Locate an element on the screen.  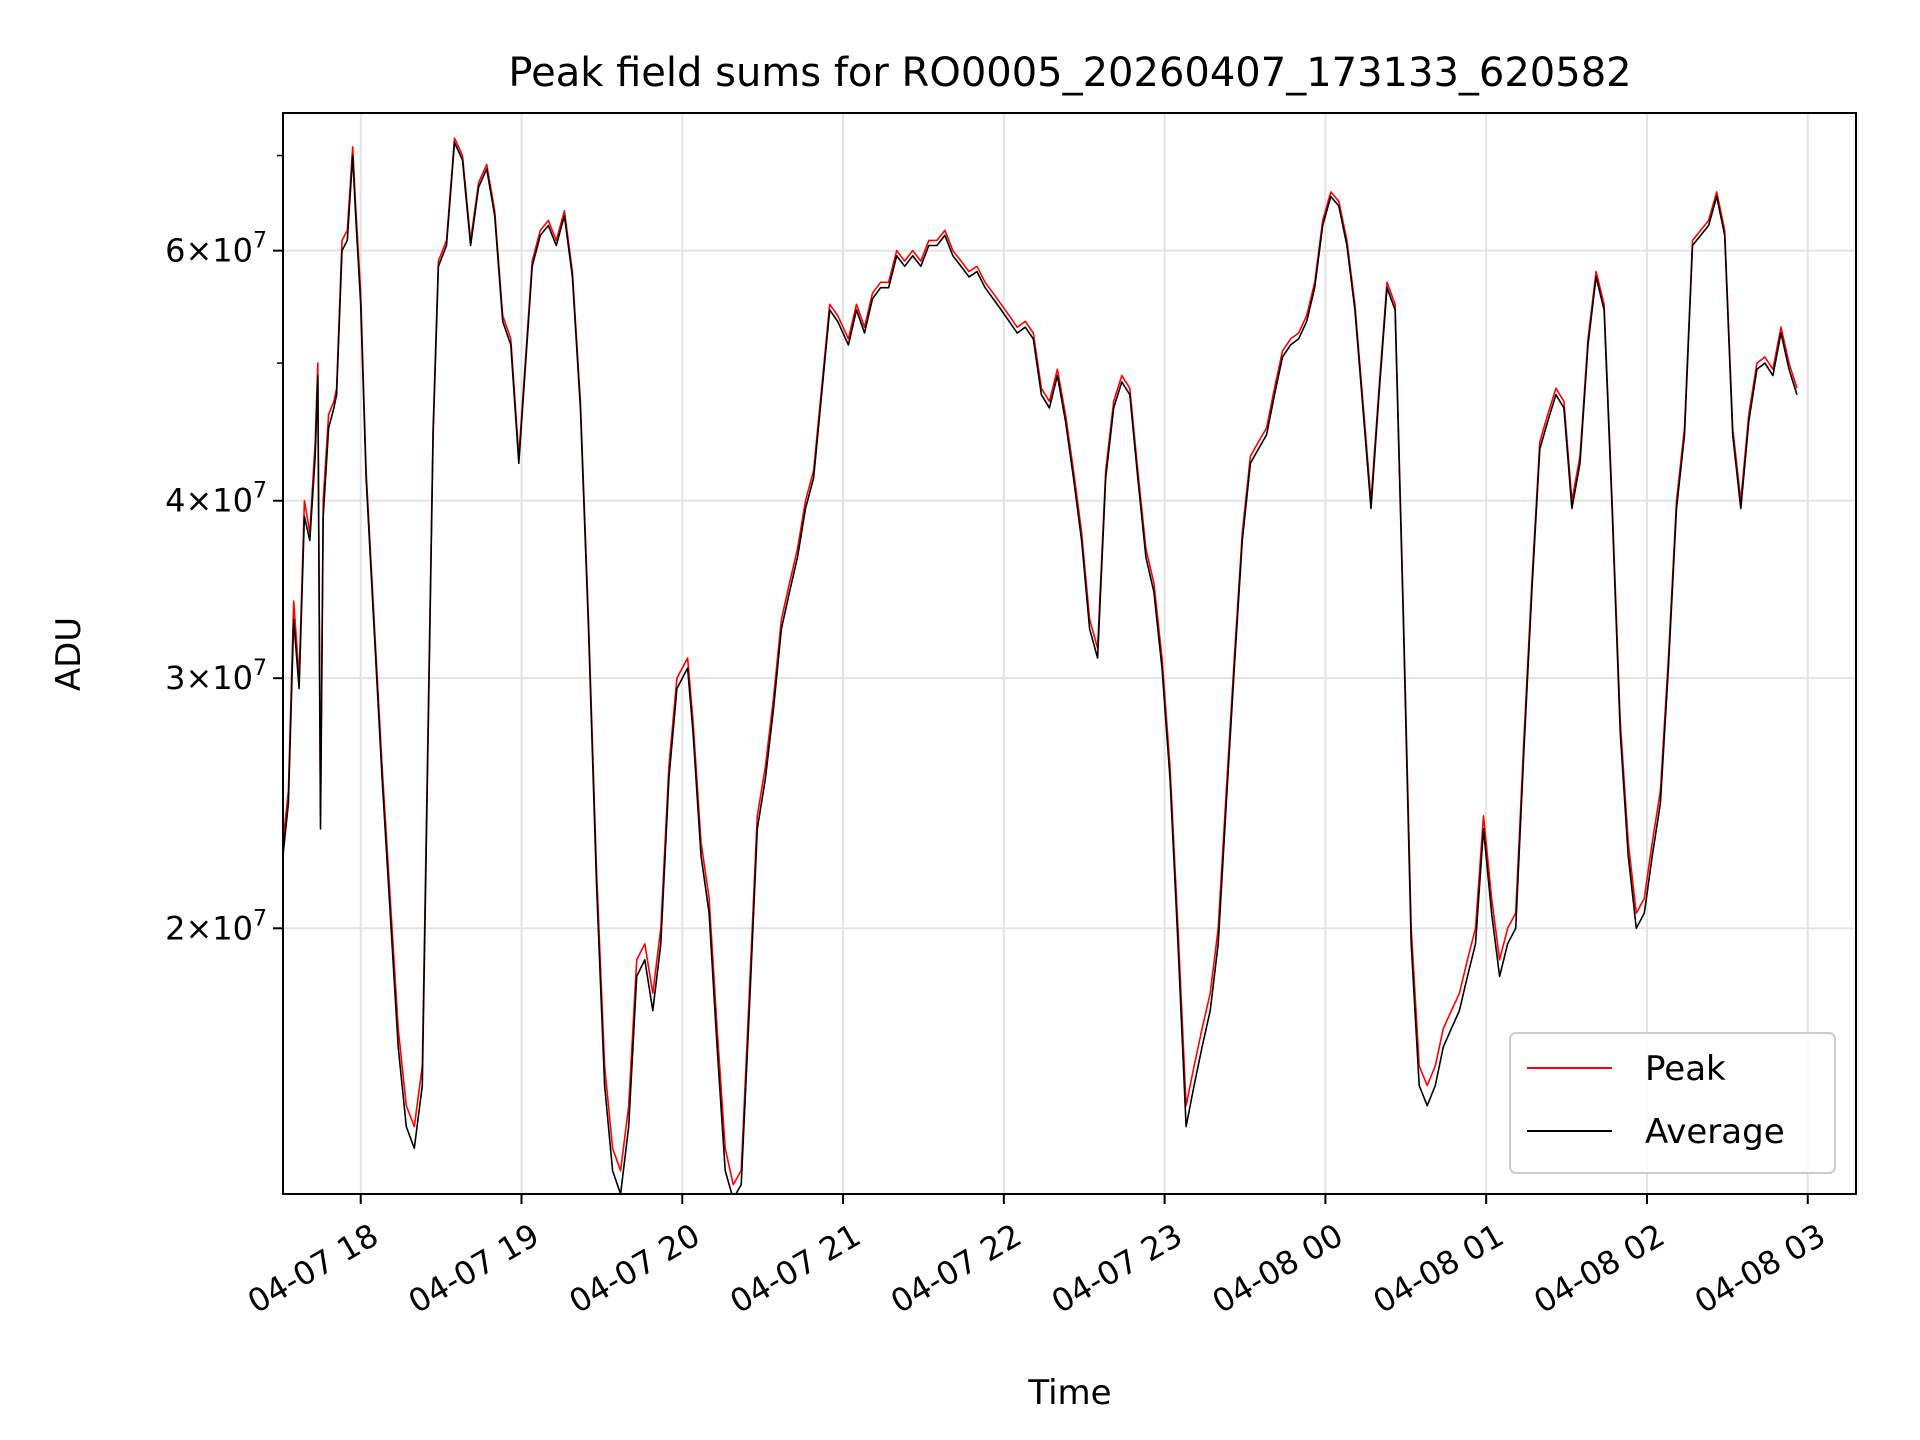
legend-label-peak: Peak is located at coordinates (1685, 1069).